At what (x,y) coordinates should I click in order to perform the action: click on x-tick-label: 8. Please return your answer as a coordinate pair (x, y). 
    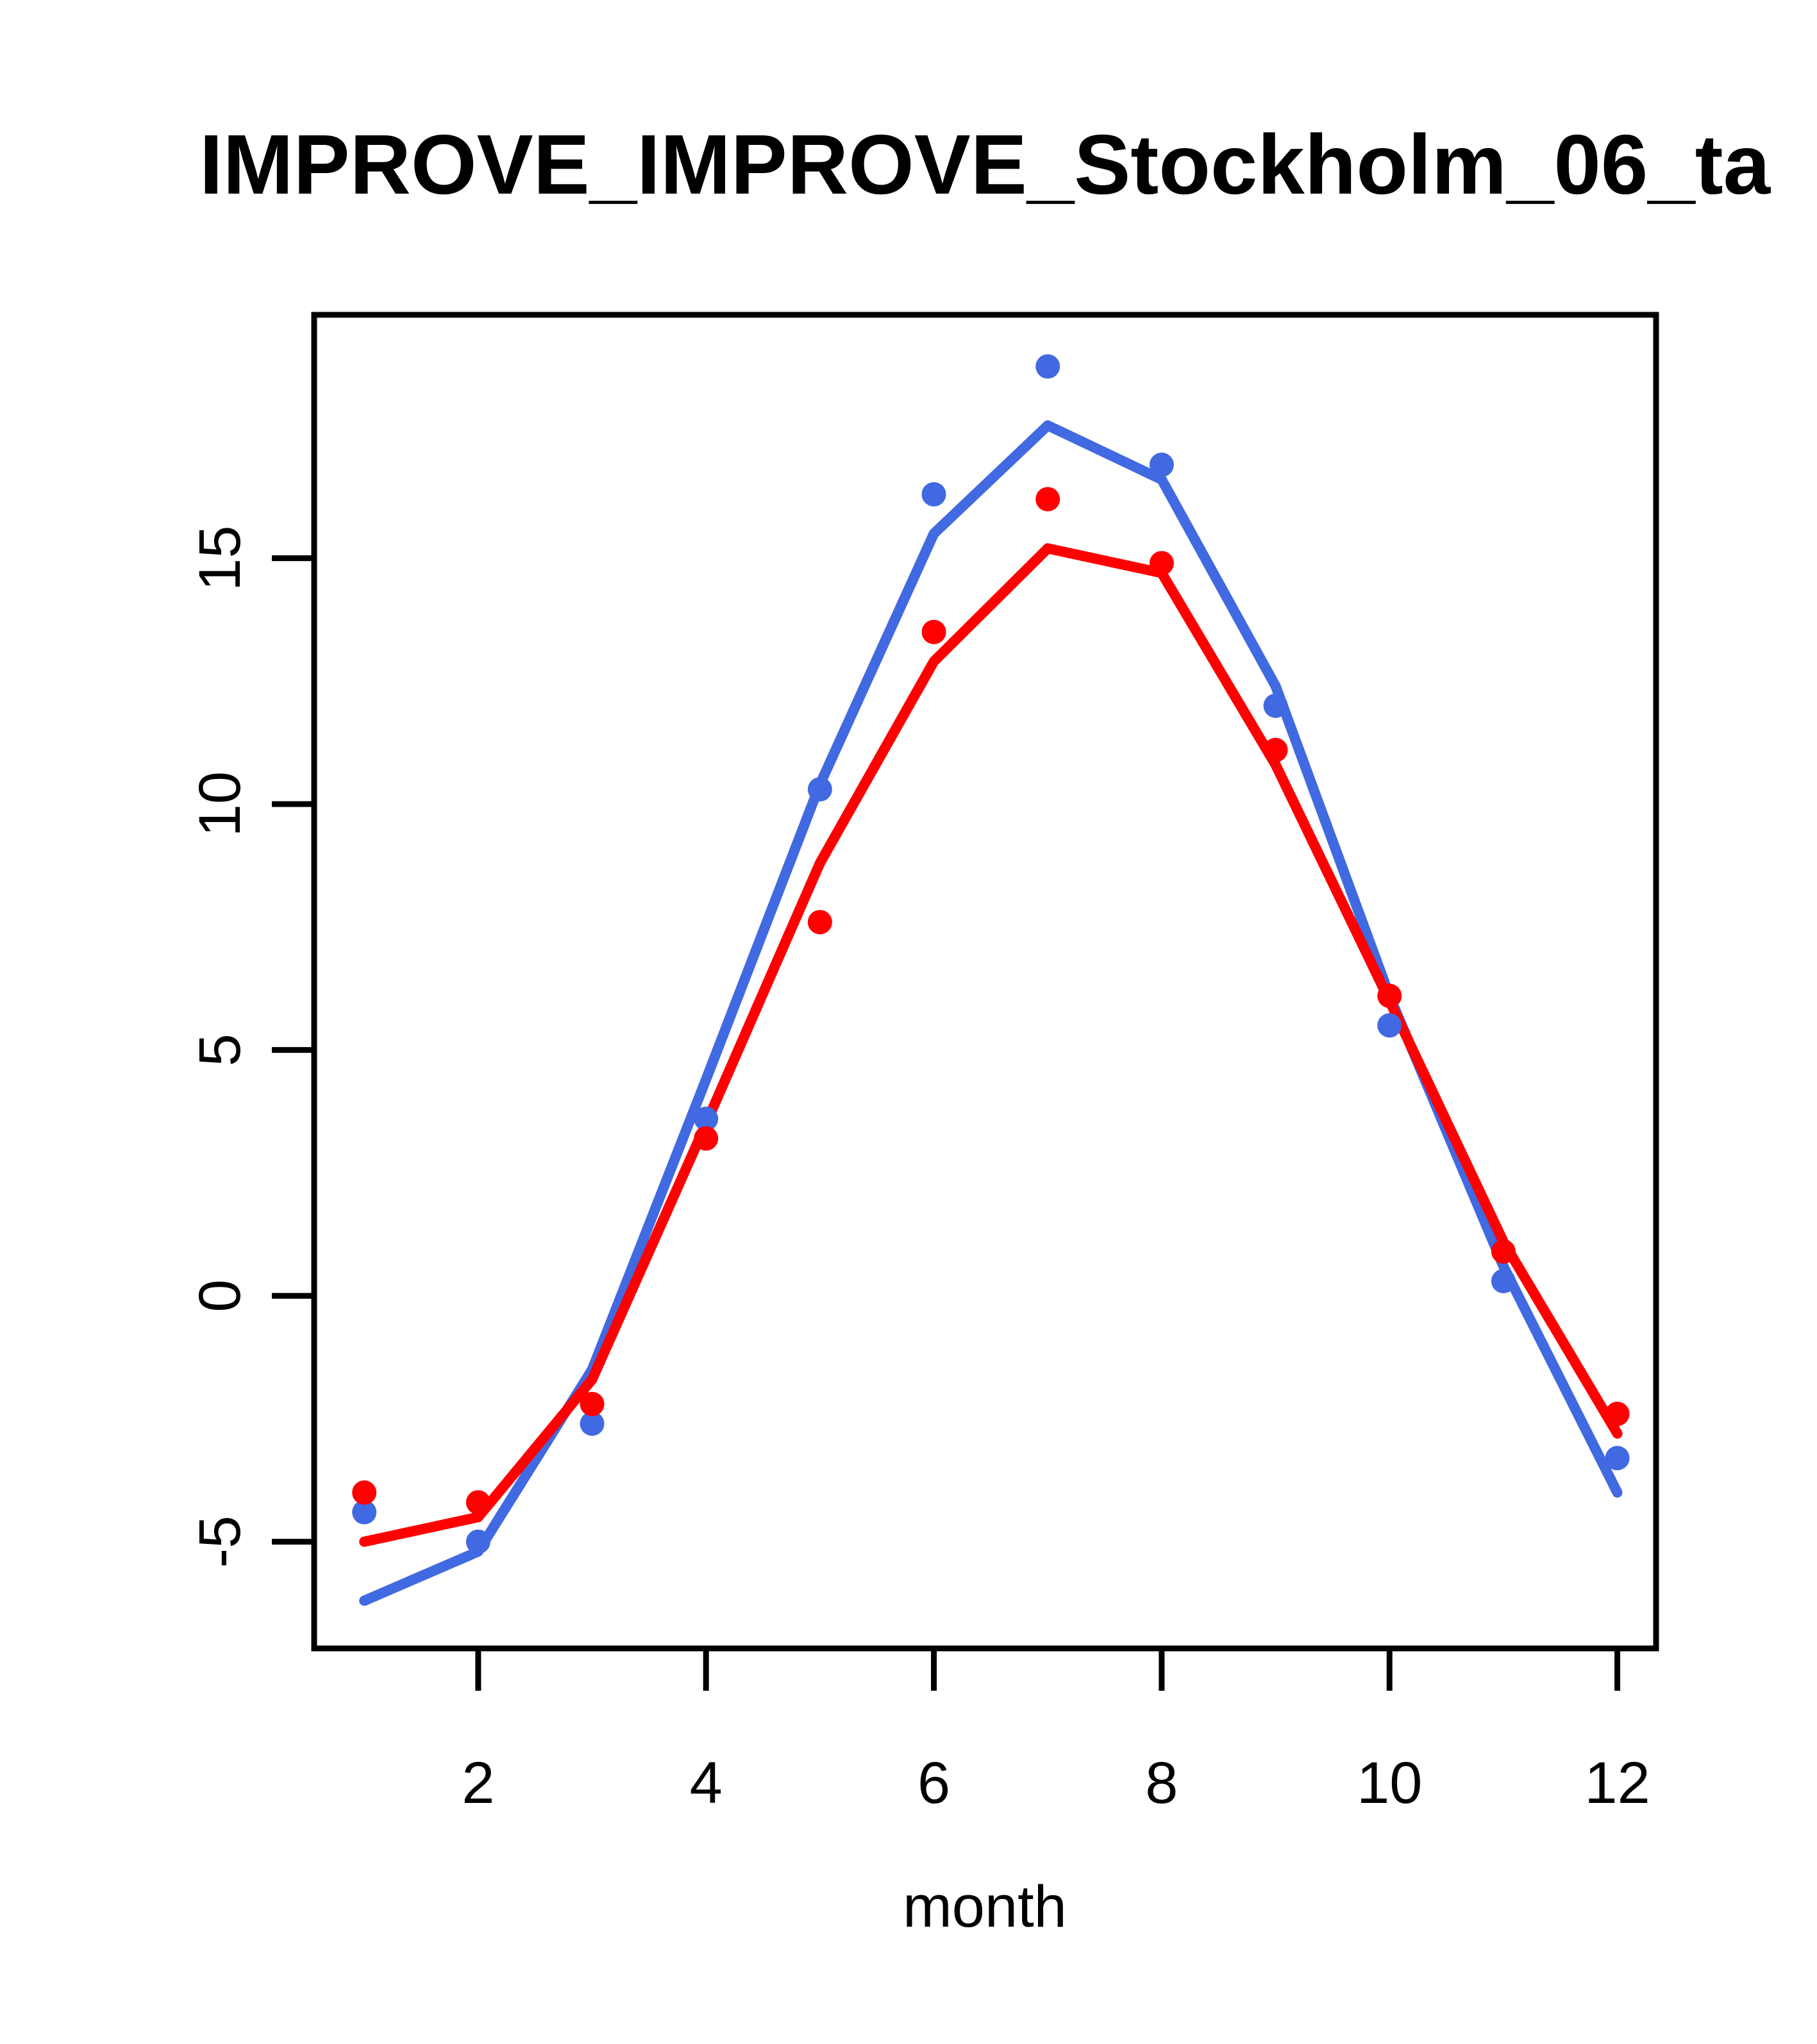
    Looking at the image, I should click on (1161, 1783).